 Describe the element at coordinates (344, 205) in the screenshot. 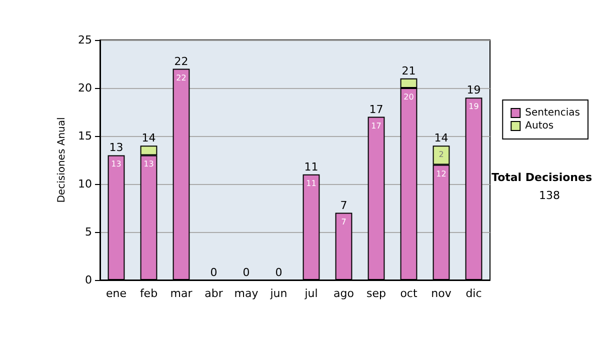

I see `total-label: 7` at that location.